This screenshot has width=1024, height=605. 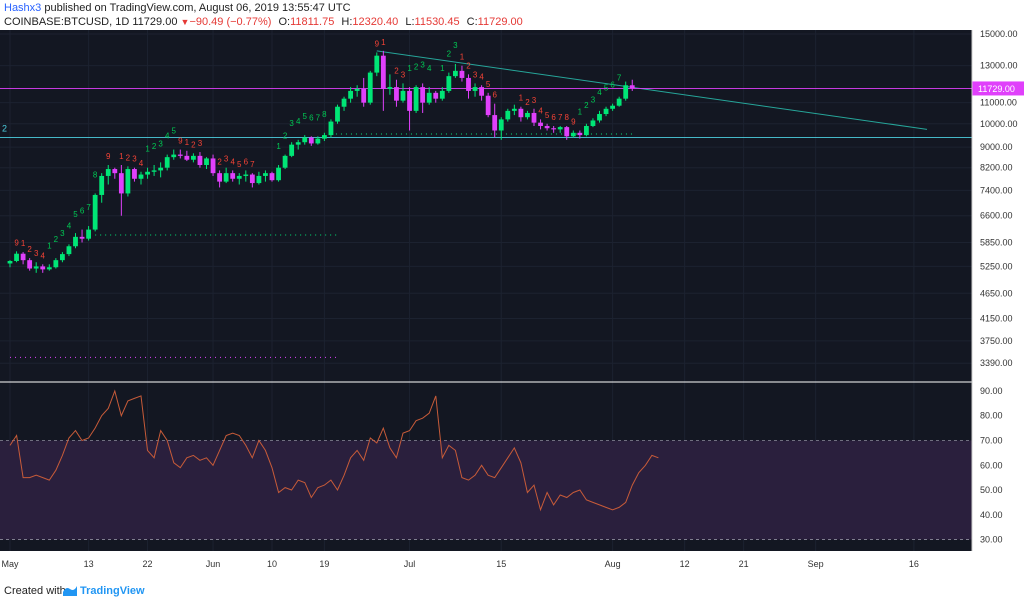 What do you see at coordinates (324, 114) in the screenshot?
I see `td-up-count: 8` at bounding box center [324, 114].